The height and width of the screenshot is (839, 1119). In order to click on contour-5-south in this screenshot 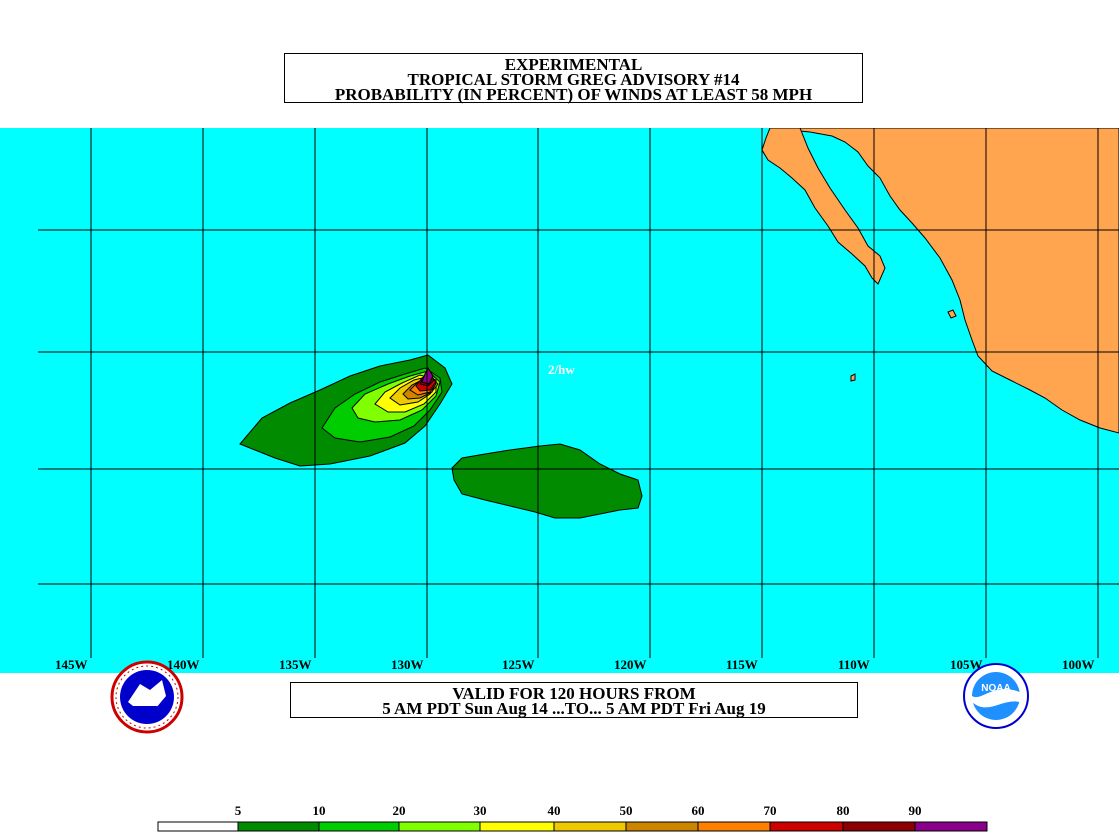, I will do `click(547, 481)`.